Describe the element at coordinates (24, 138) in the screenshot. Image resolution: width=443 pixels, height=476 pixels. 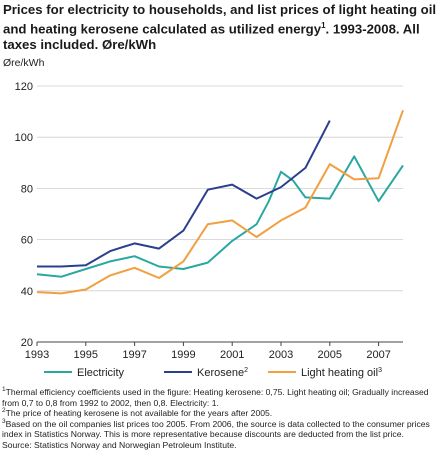
I see `y-tick-label: 100` at that location.